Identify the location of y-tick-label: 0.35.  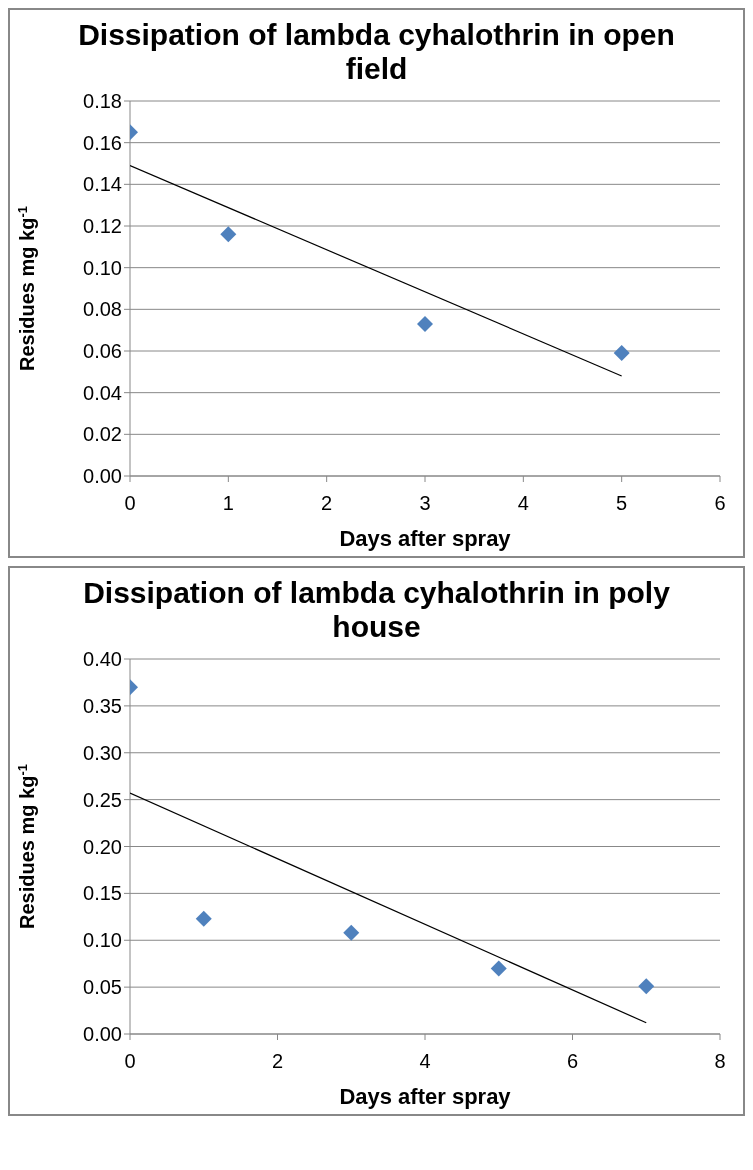
(102, 705).